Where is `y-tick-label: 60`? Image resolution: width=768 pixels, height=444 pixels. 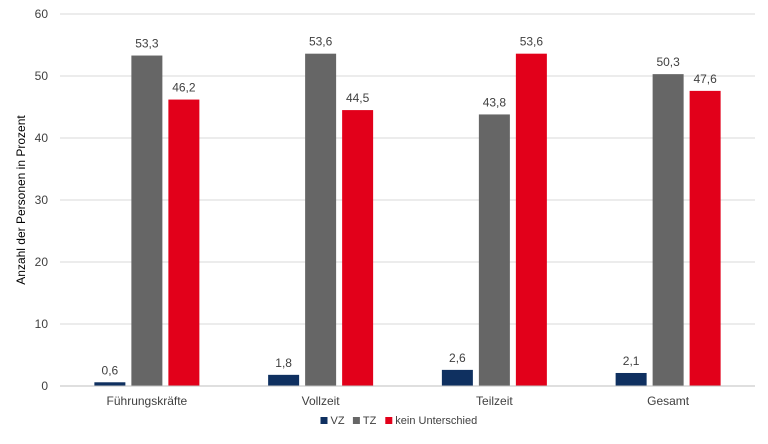
y-tick-label: 60 is located at coordinates (42, 14).